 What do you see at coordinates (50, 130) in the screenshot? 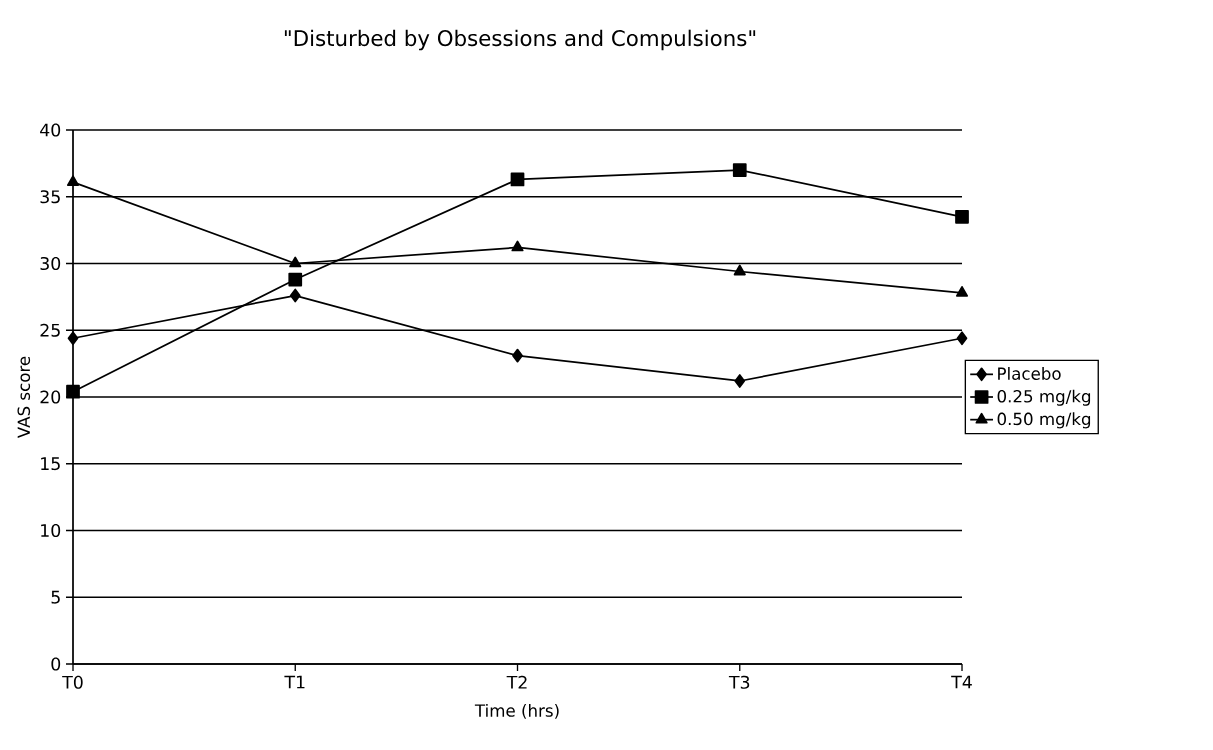
I see `y-tick-label: 40` at bounding box center [50, 130].